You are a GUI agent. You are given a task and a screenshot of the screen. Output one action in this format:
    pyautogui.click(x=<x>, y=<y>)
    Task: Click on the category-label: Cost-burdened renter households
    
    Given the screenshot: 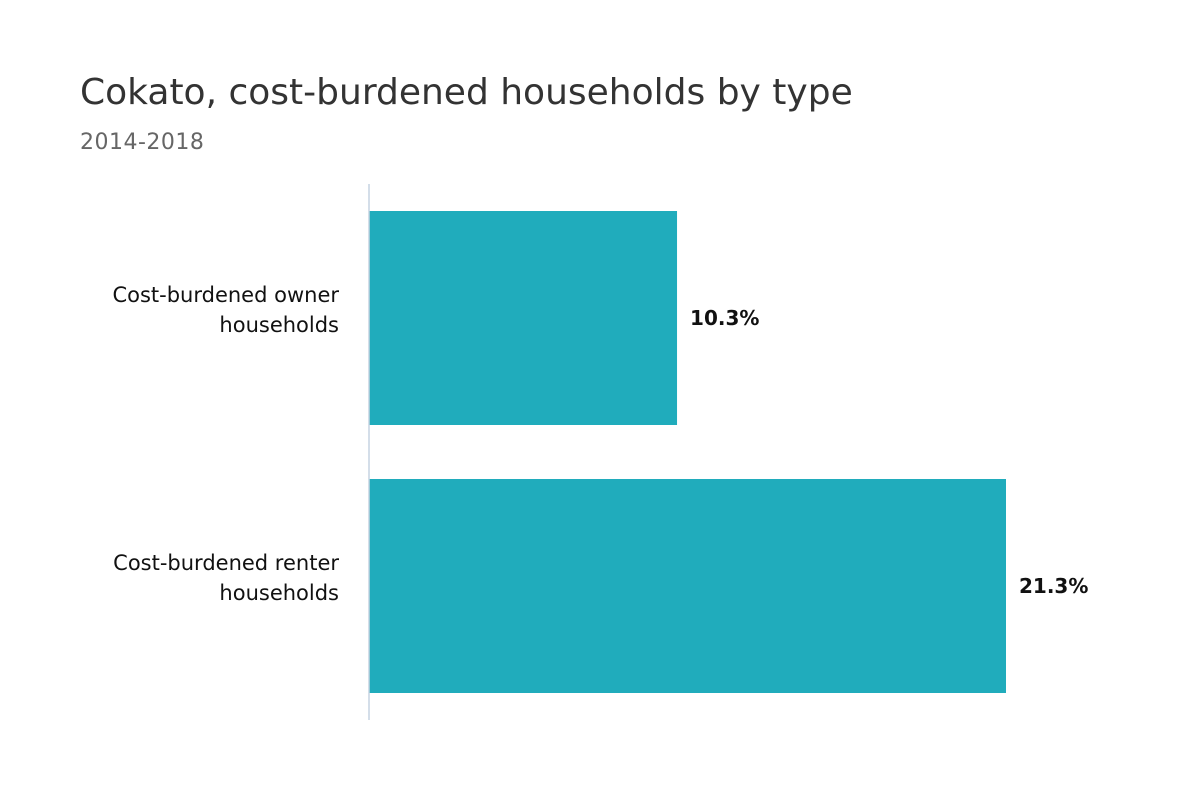 What is the action you would take?
    pyautogui.click(x=226, y=578)
    